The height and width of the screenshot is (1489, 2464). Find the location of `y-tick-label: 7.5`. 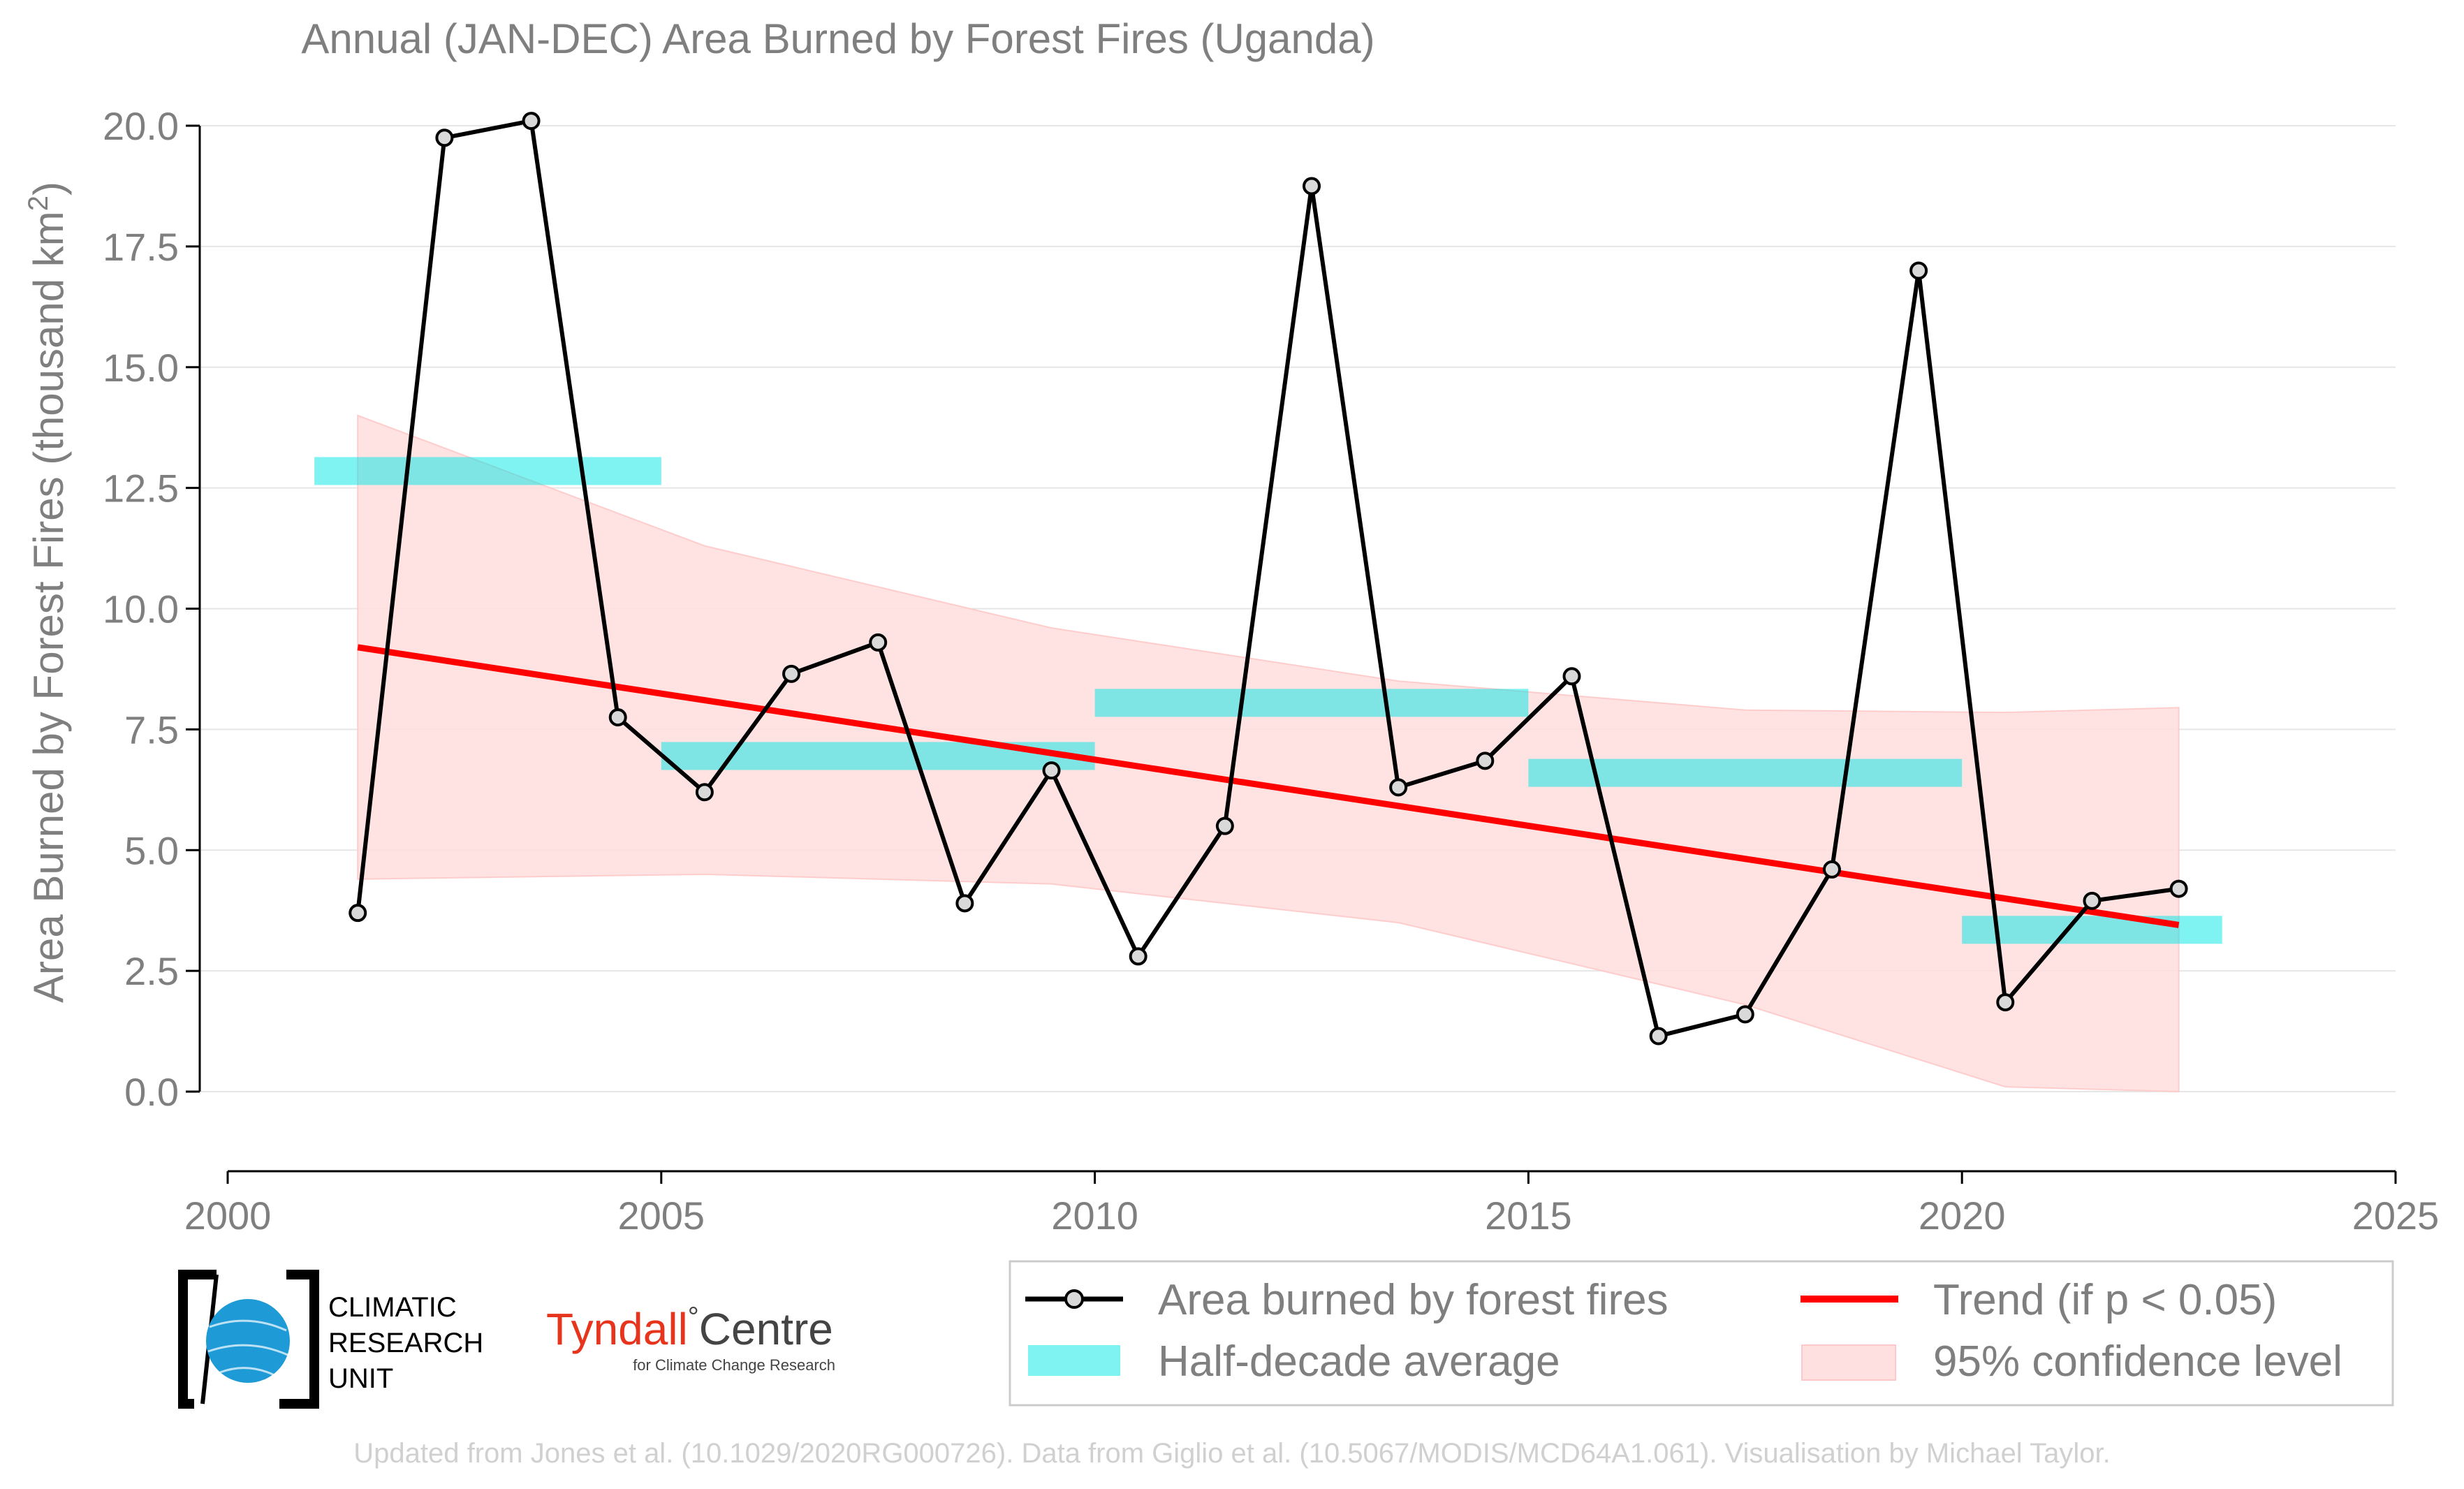

y-tick-label: 7.5 is located at coordinates (151, 729).